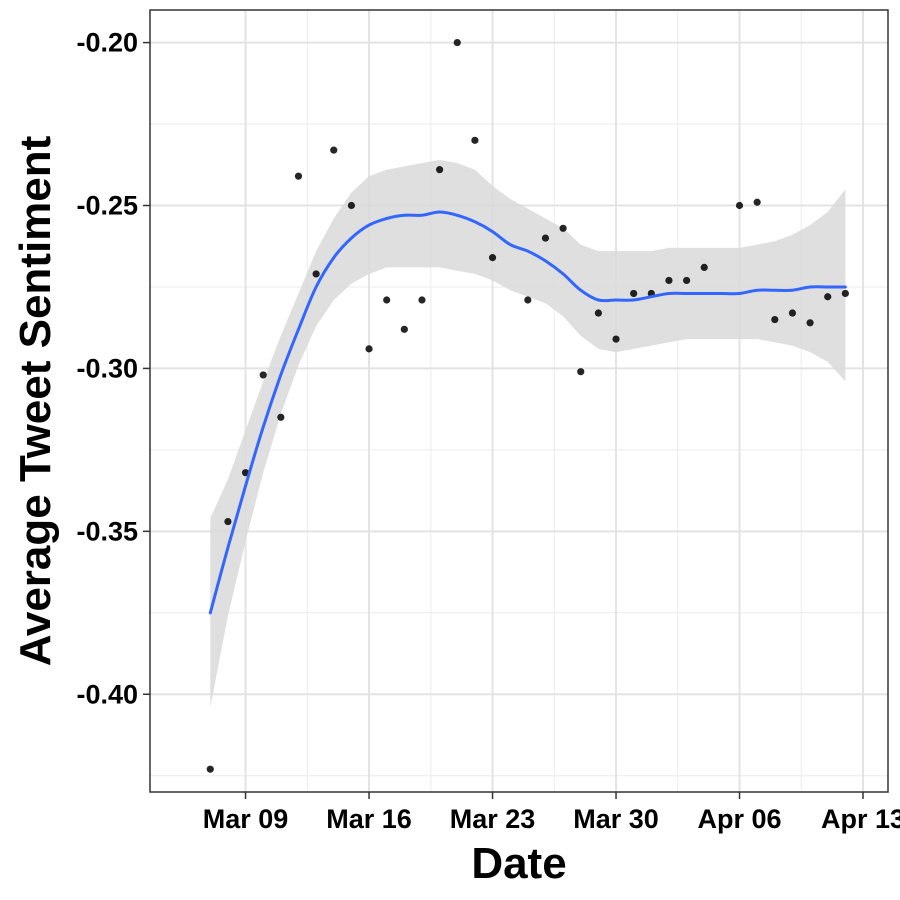 This screenshot has width=900, height=900. Describe the element at coordinates (493, 819) in the screenshot. I see `x-tick-label: Mar 23` at that location.